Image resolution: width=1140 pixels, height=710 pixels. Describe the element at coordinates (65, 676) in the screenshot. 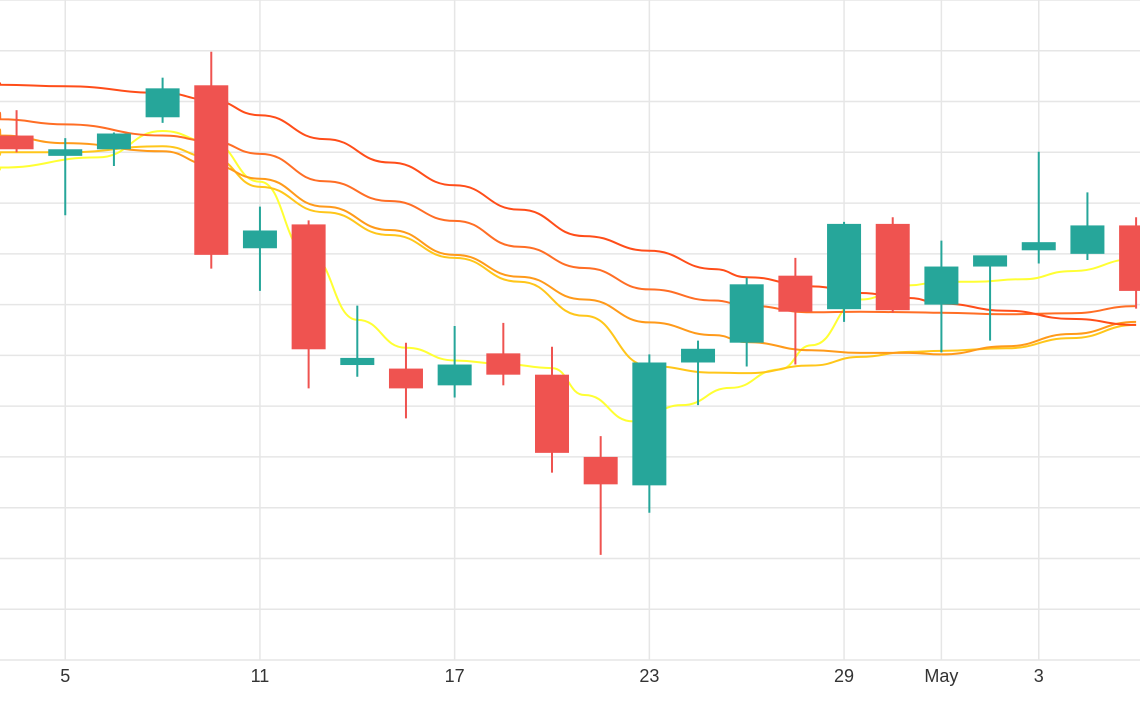

I see `x-tick-label: 5` at that location.